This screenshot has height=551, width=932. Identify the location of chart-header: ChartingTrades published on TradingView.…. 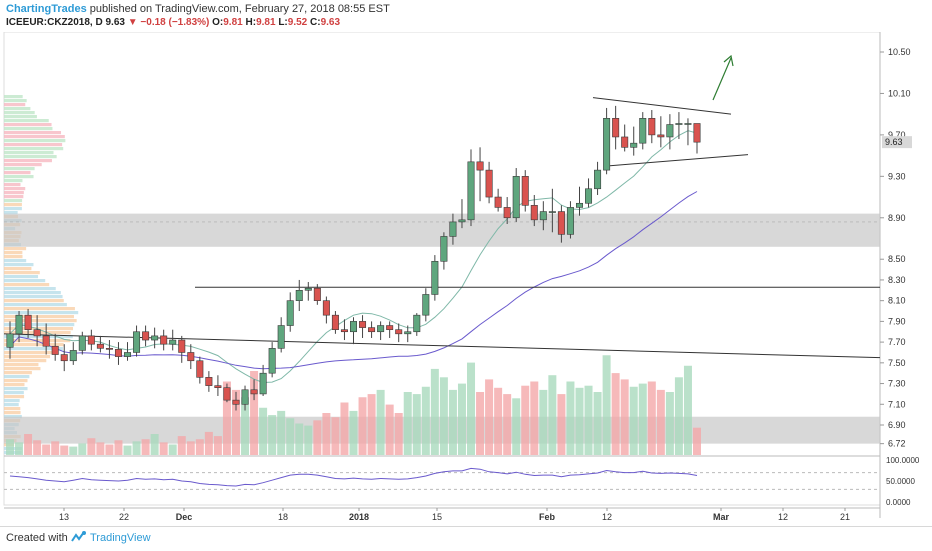
(466, 16).